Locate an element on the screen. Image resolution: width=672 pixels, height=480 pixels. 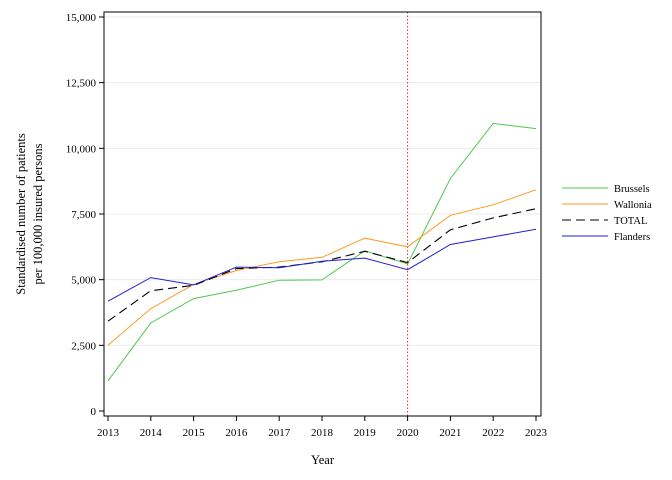
legend-label-wallonia: Wallonia is located at coordinates (633, 205).